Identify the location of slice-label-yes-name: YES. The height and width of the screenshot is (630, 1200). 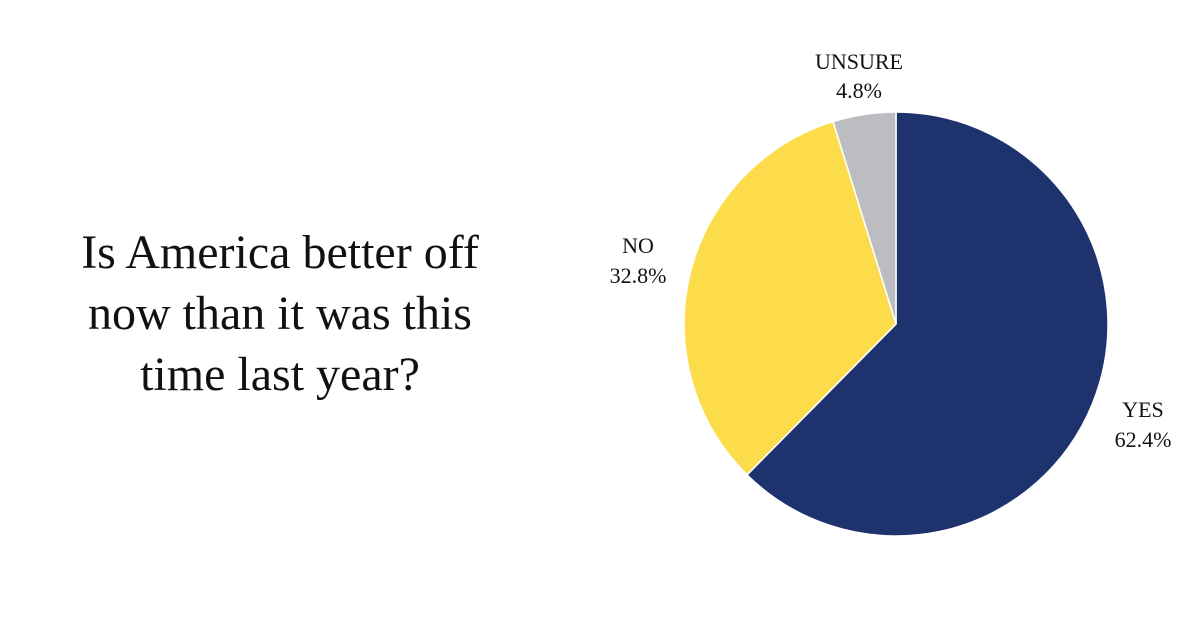
(1143, 409).